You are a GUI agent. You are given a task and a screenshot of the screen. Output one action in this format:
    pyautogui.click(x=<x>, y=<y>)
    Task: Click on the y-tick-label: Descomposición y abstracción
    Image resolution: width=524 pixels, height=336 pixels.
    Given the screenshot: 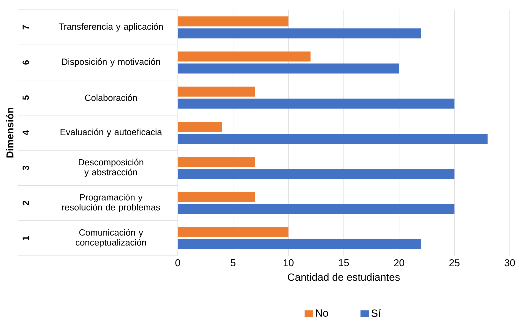 What is the action you would take?
    pyautogui.click(x=111, y=168)
    